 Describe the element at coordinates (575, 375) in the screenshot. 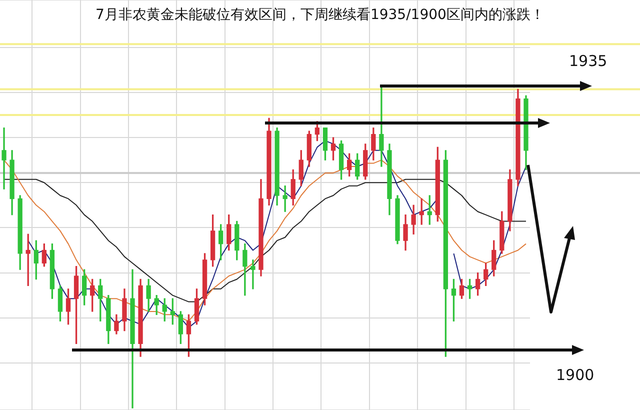

I see `text: 1900` at that location.